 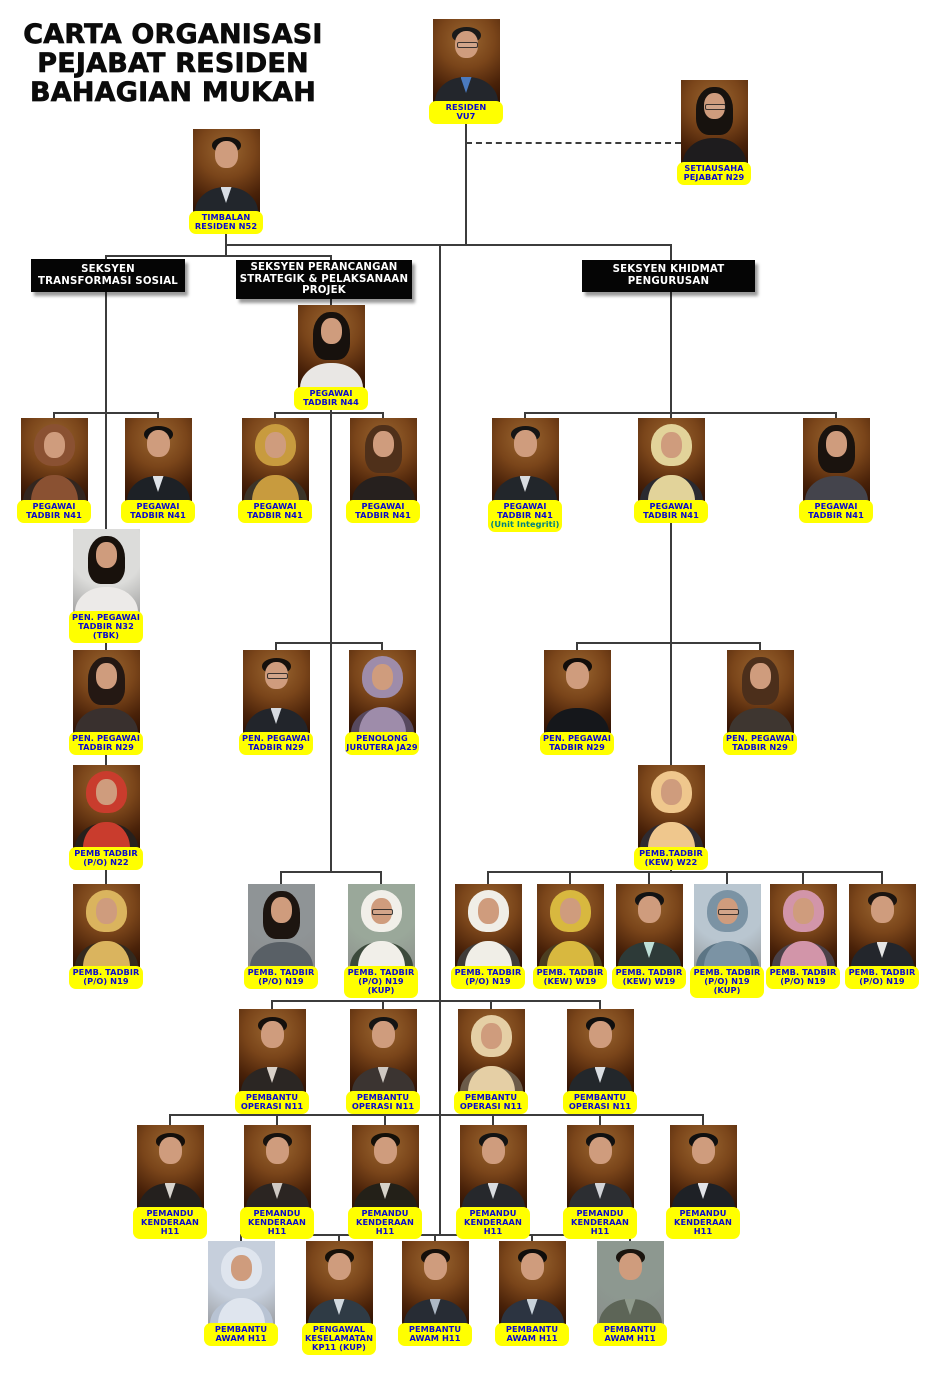 I want to click on role-label: PEGAWAI TADBIR N41 (Unit Integriti), so click(x=525, y=516).